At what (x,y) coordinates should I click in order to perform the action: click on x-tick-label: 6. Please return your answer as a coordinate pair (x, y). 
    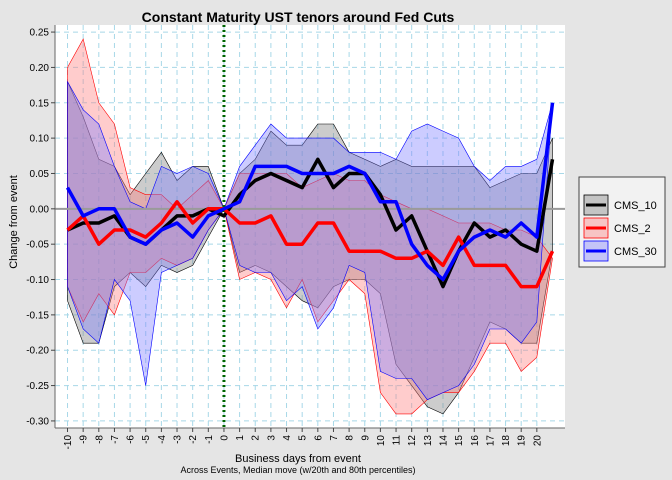
    Looking at the image, I should click on (318, 438).